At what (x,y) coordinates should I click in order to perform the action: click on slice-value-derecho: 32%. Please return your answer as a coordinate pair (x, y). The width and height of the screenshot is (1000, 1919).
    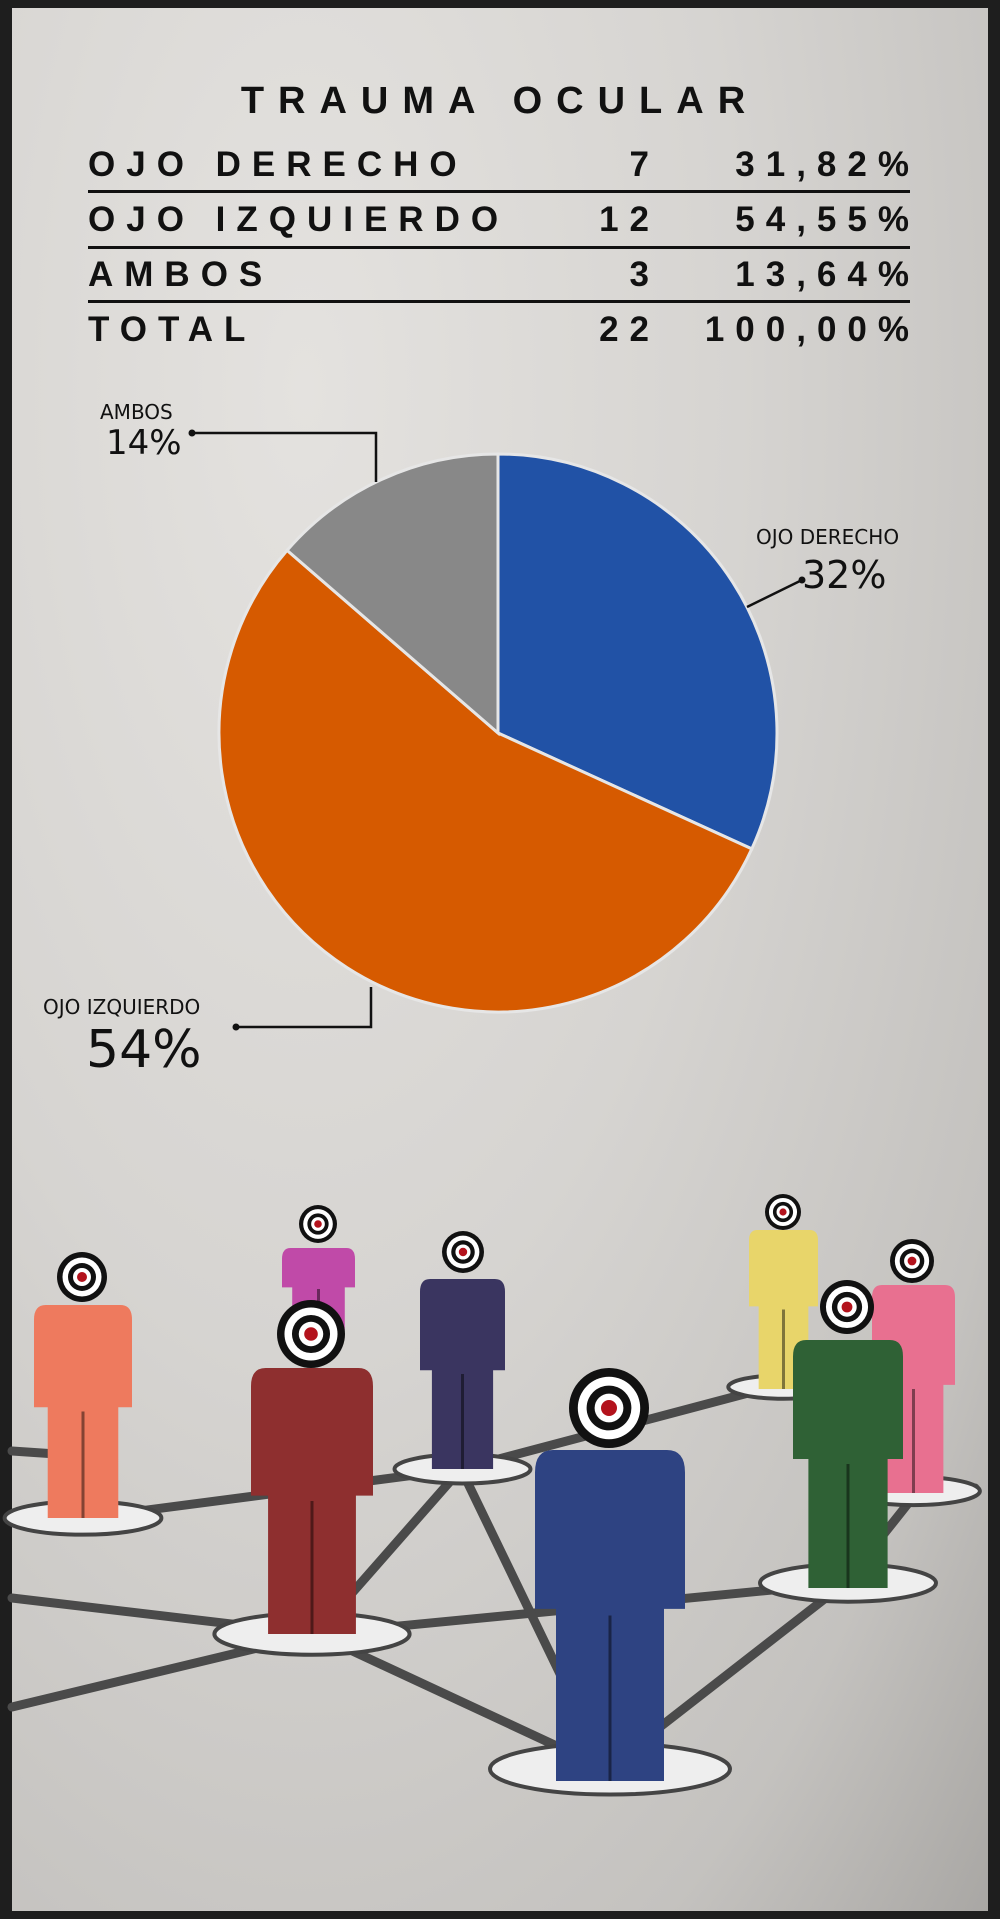
    Looking at the image, I should click on (844, 575).